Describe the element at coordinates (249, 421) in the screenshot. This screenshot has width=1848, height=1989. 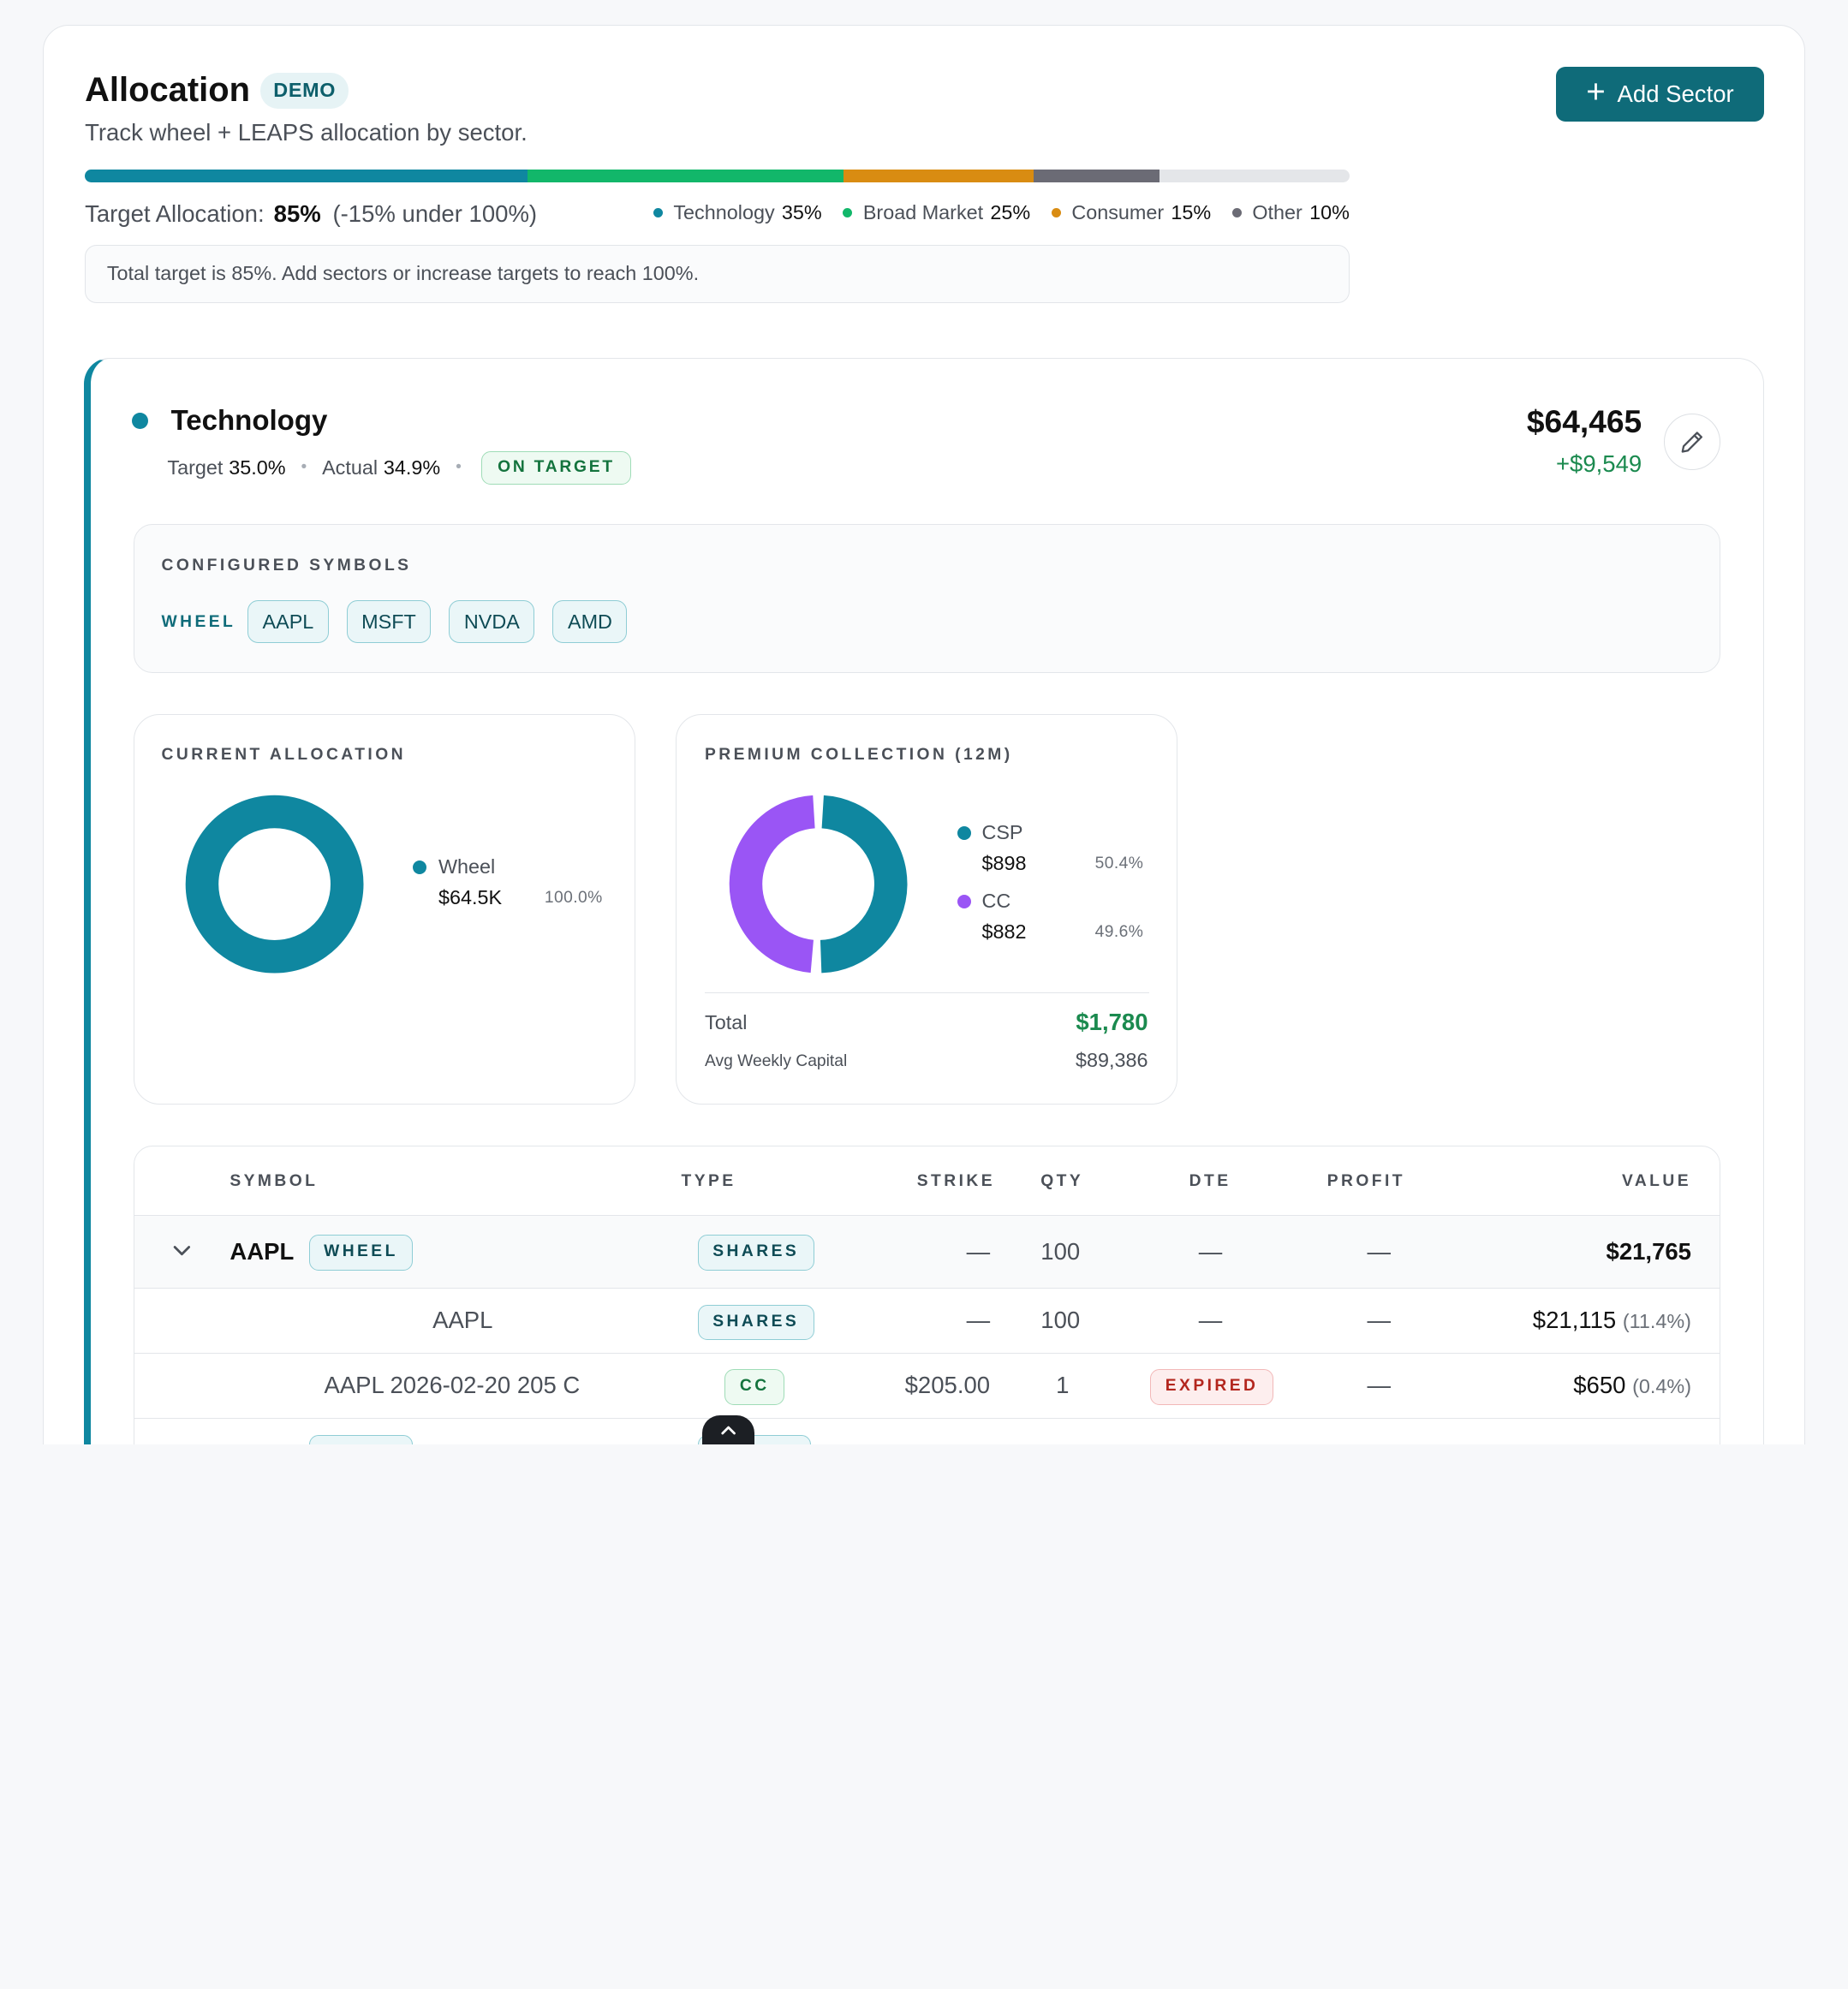
I see `sector-name: Technology` at that location.